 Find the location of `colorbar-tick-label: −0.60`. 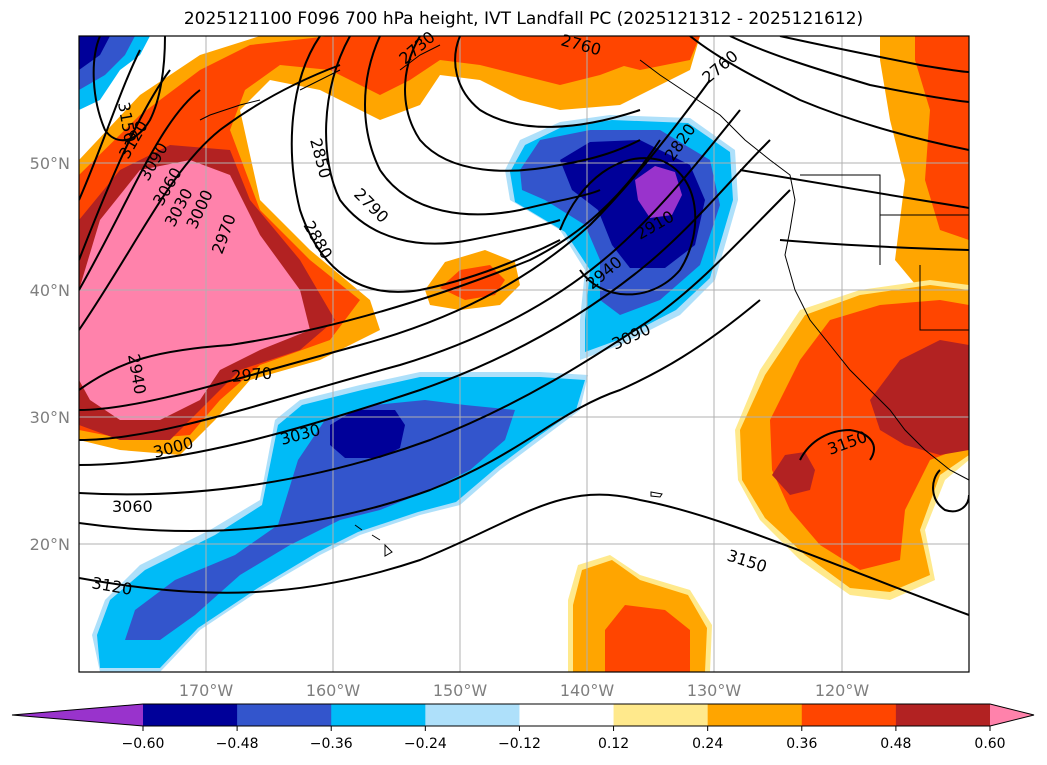

colorbar-tick-label: −0.60 is located at coordinates (143, 744).